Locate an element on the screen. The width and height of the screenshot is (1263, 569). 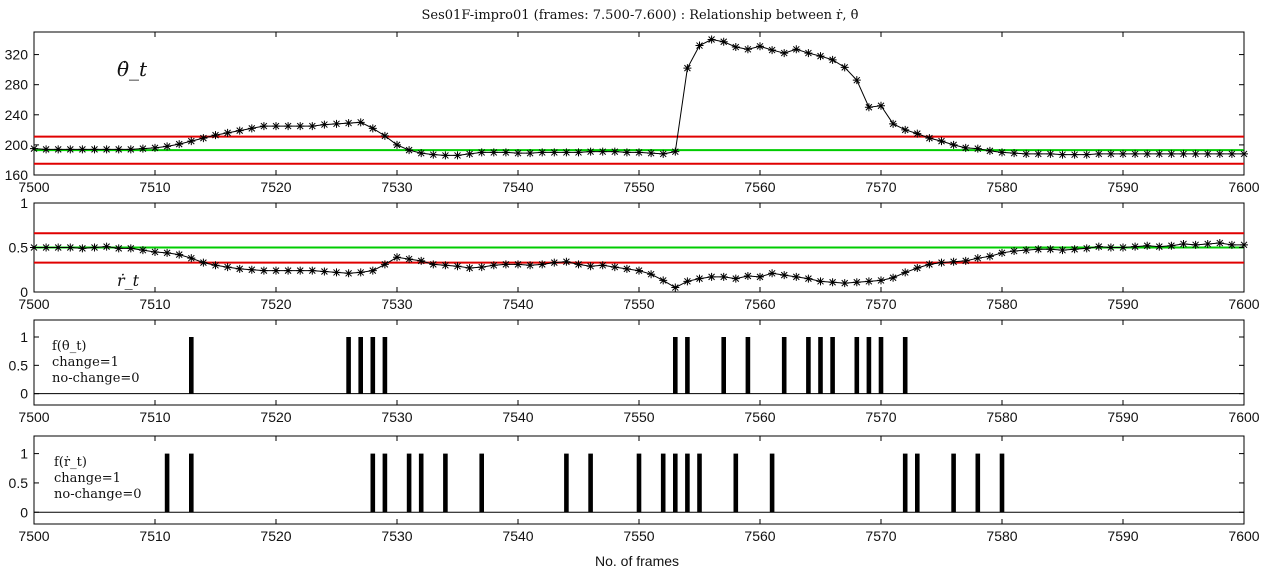
panel-annotation: no-change=0 is located at coordinates (96, 378).